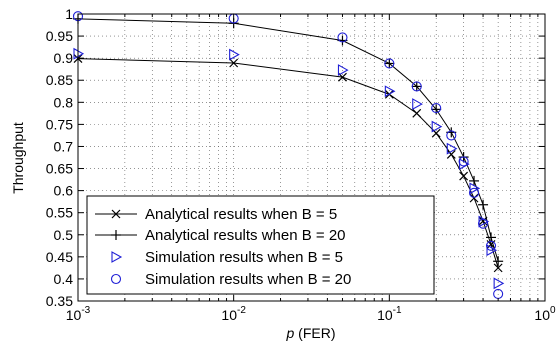 This screenshot has height=343, width=557. Describe the element at coordinates (245, 235) in the screenshot. I see `legend-label-analytical-b20: Analytical results when B = 20` at that location.